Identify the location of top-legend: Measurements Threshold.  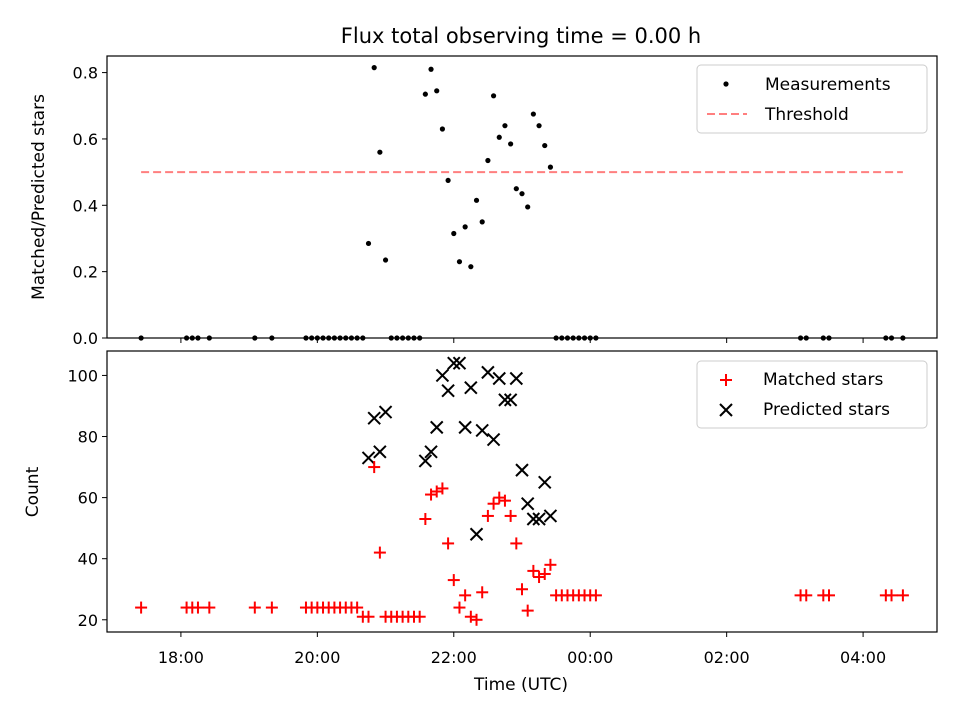
(812, 99).